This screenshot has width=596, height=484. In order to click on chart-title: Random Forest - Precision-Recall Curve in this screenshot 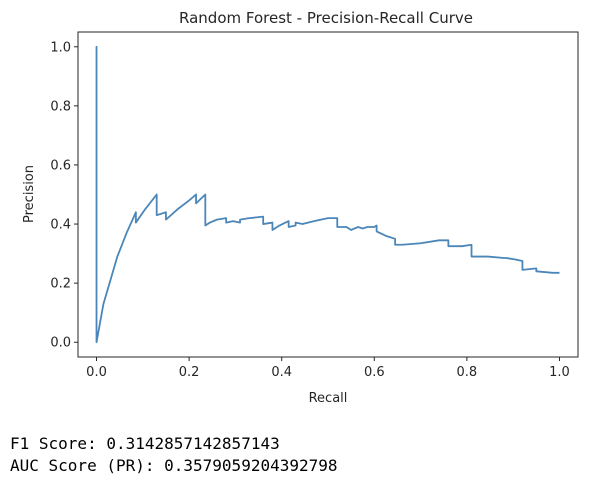, I will do `click(326, 18)`.